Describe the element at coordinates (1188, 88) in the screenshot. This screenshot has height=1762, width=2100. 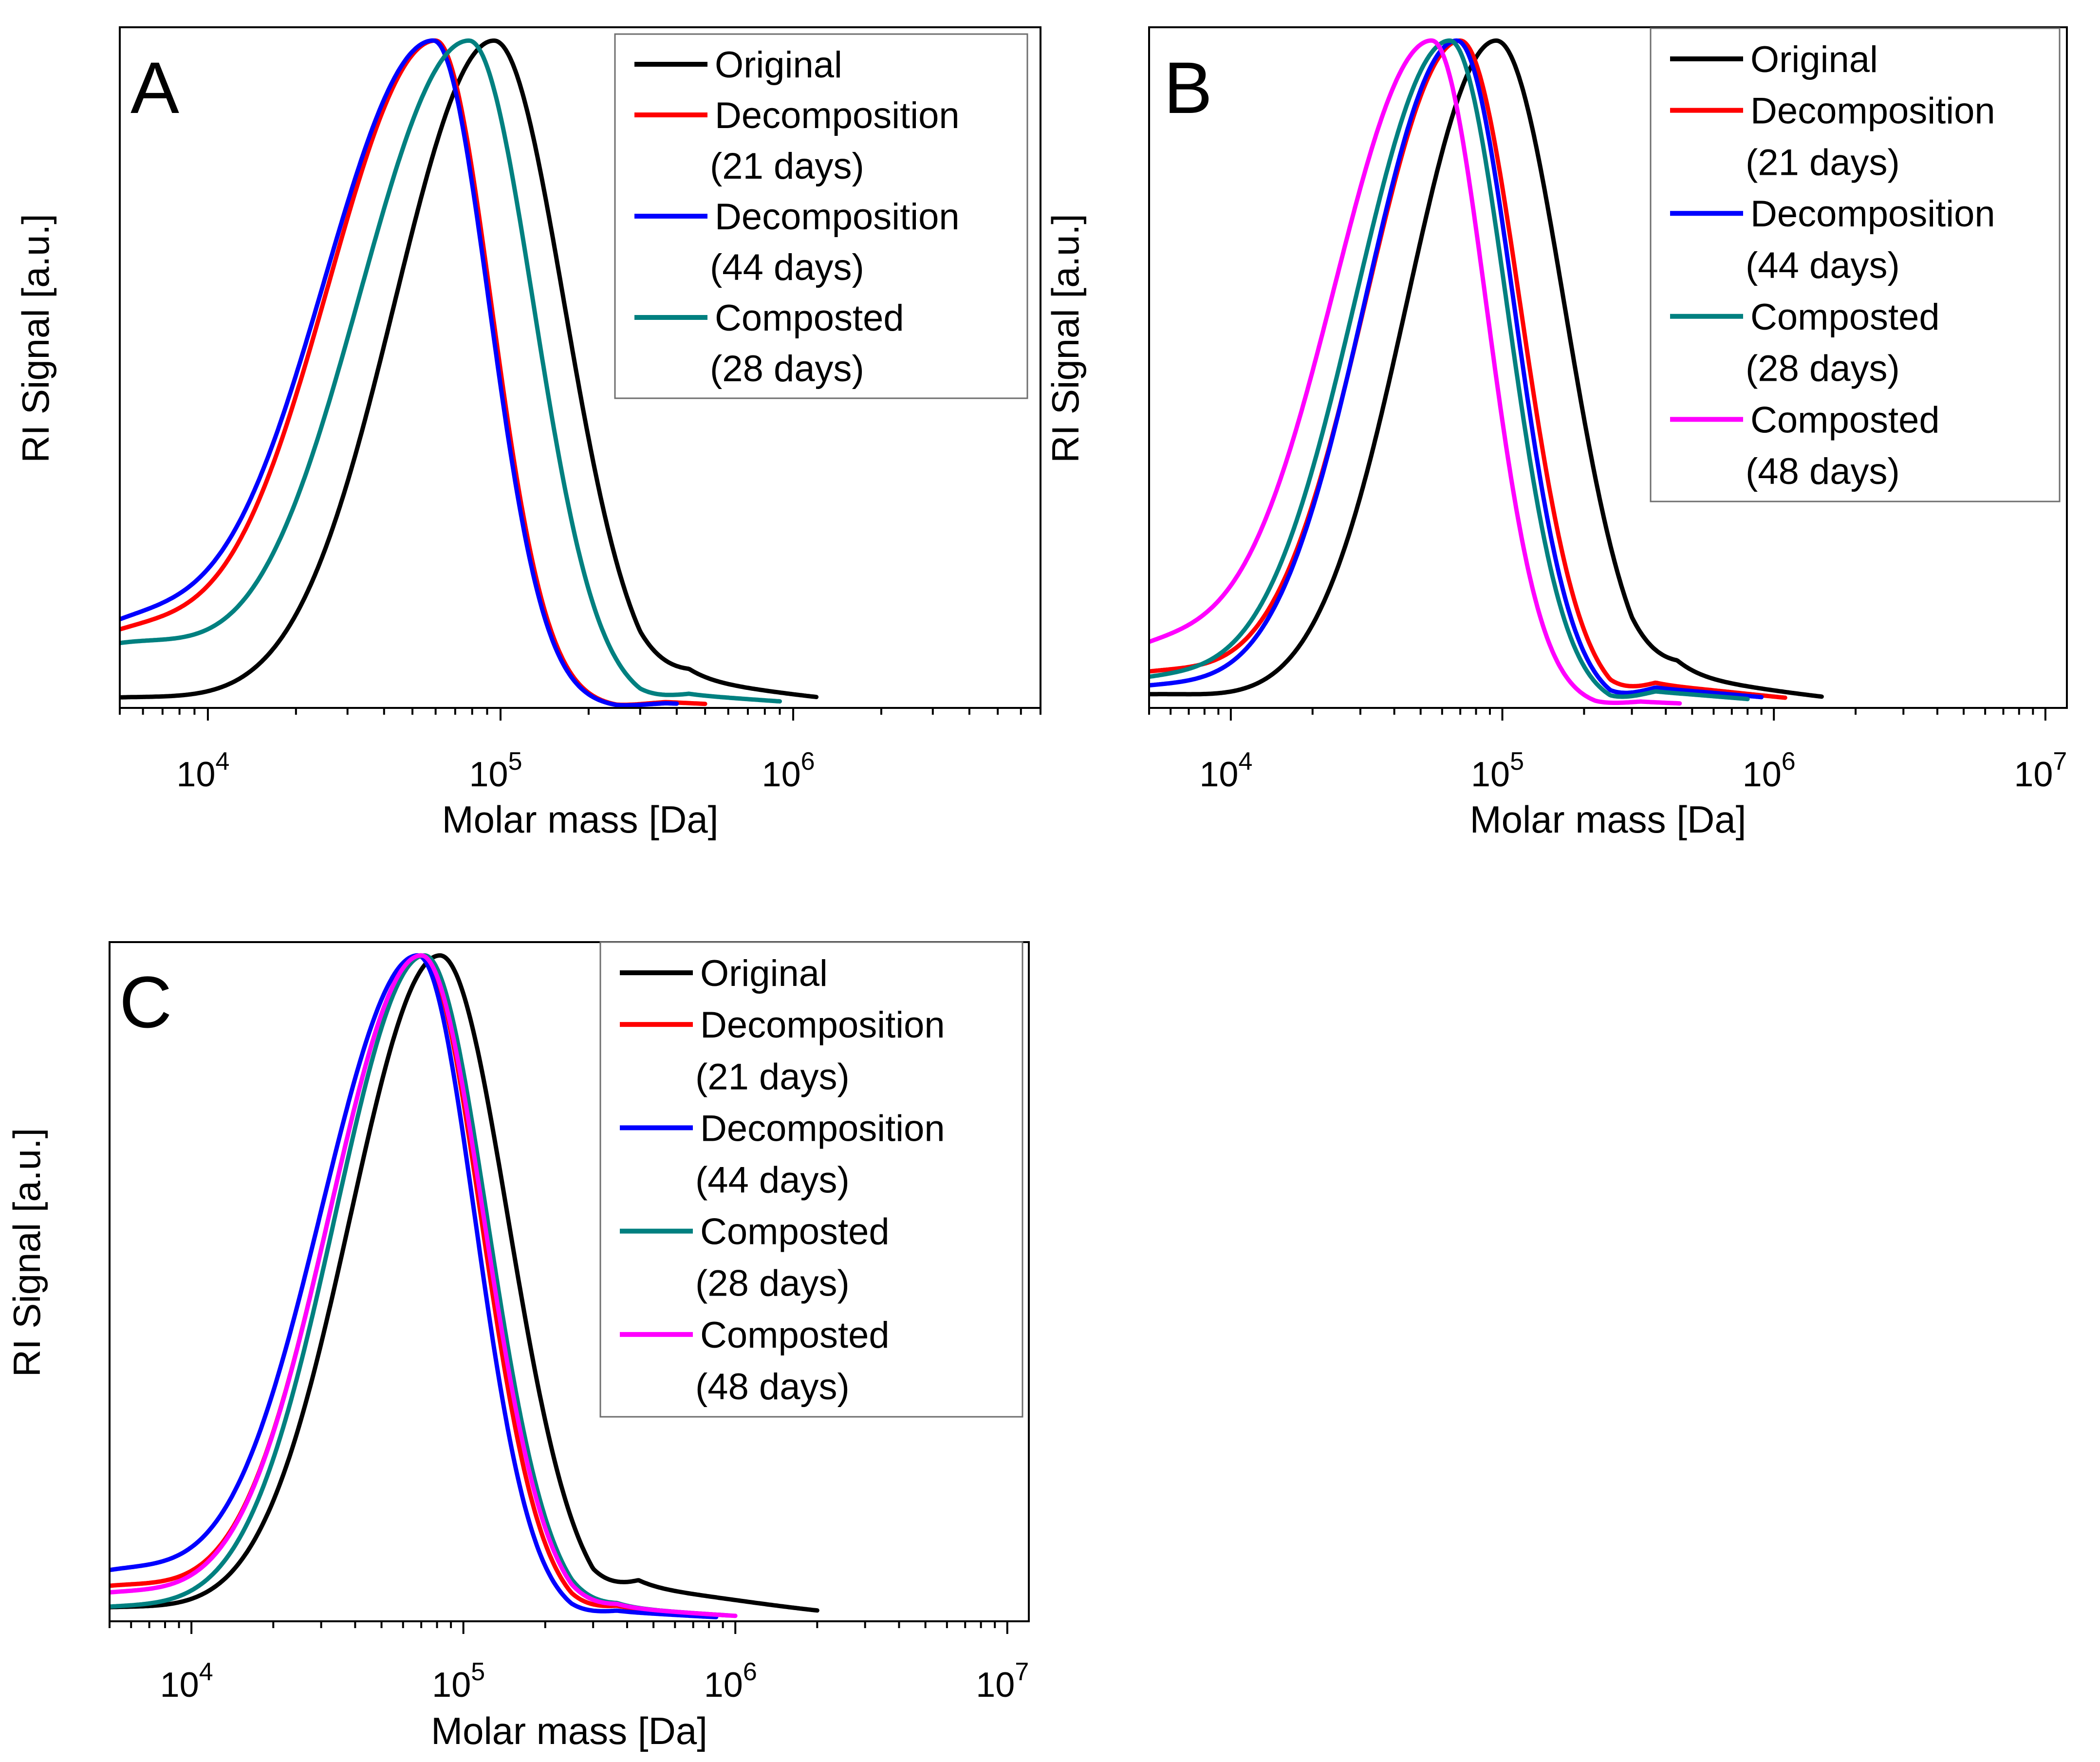
I see `panel-label: B` at that location.